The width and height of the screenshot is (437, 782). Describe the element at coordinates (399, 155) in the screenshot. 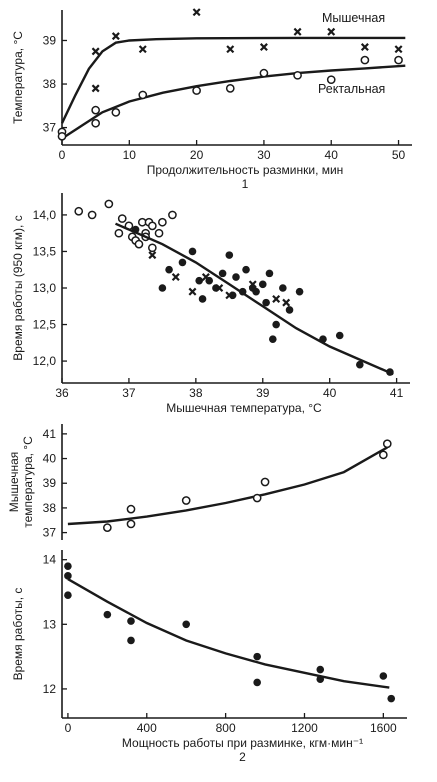

I see `x-tick-label: 50` at that location.